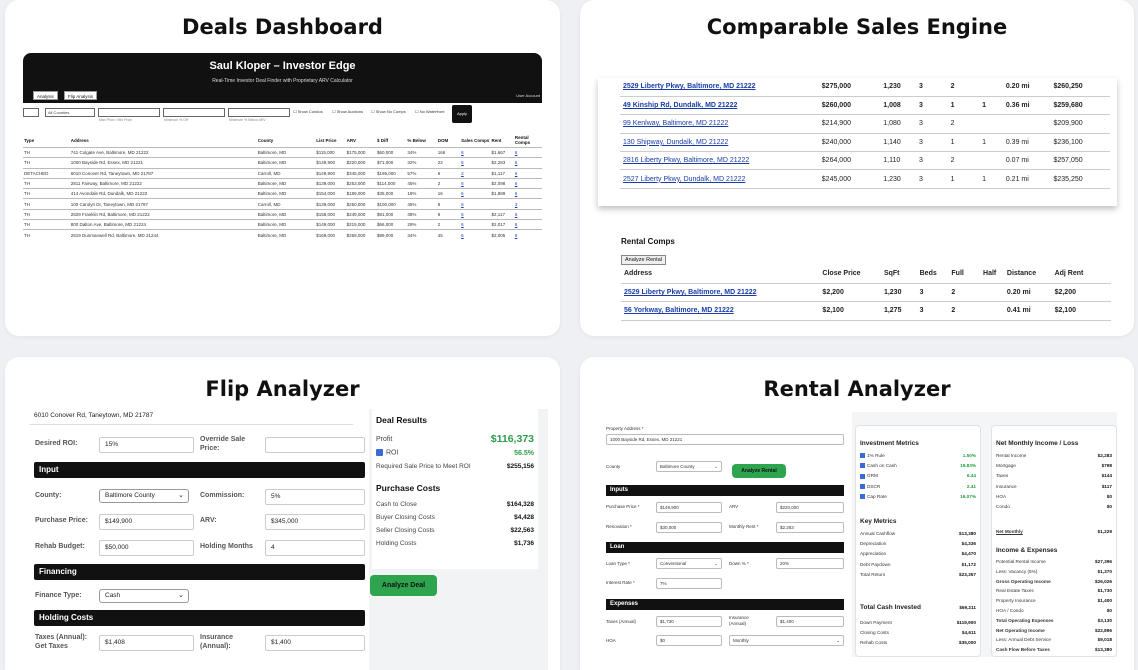 This screenshot has height=670, width=1138. What do you see at coordinates (403, 585) in the screenshot?
I see `analyze-deal-button: Analyze Deal` at bounding box center [403, 585].